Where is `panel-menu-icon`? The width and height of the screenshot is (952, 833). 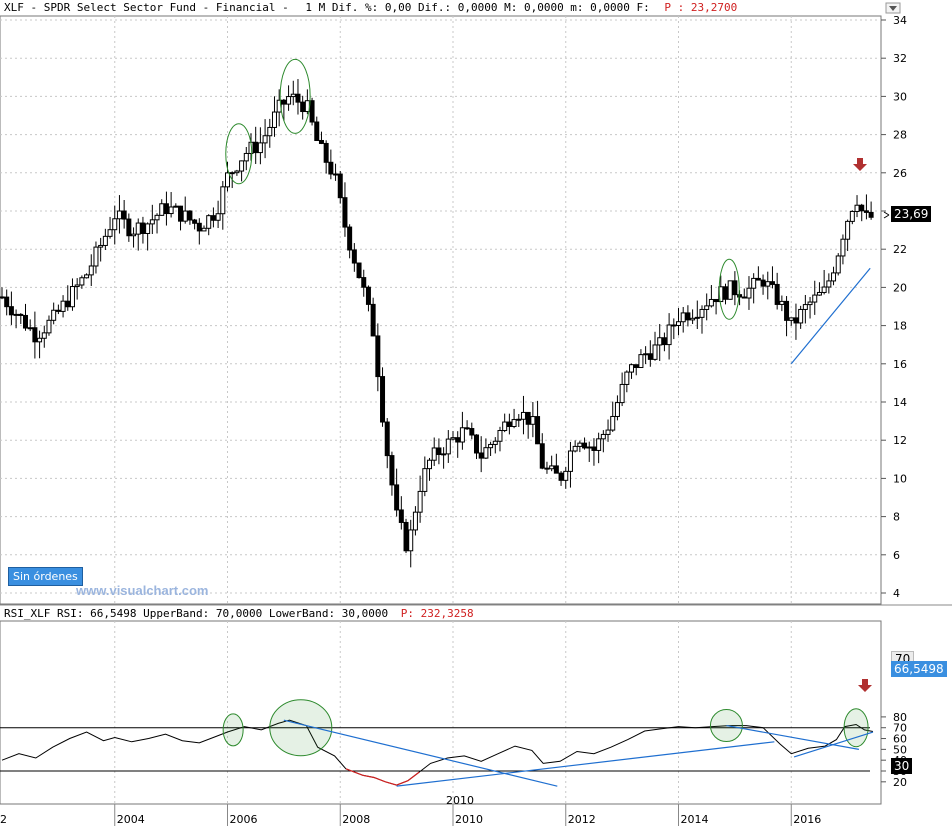 panel-menu-icon is located at coordinates (893, 8).